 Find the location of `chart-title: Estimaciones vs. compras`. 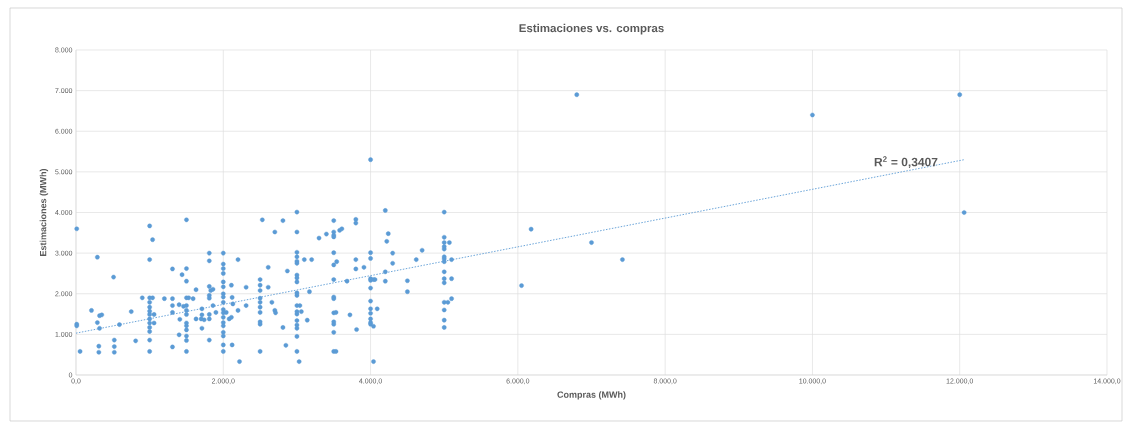

chart-title: Estimaciones vs. compras is located at coordinates (591, 29).